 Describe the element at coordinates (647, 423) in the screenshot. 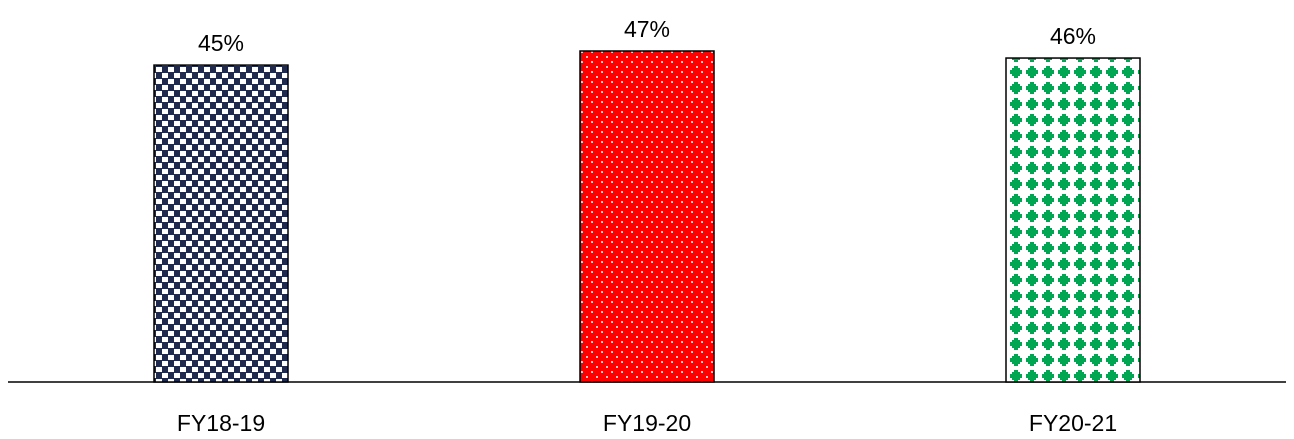

I see `x-tick-label-fy19-20: FY19-20` at that location.